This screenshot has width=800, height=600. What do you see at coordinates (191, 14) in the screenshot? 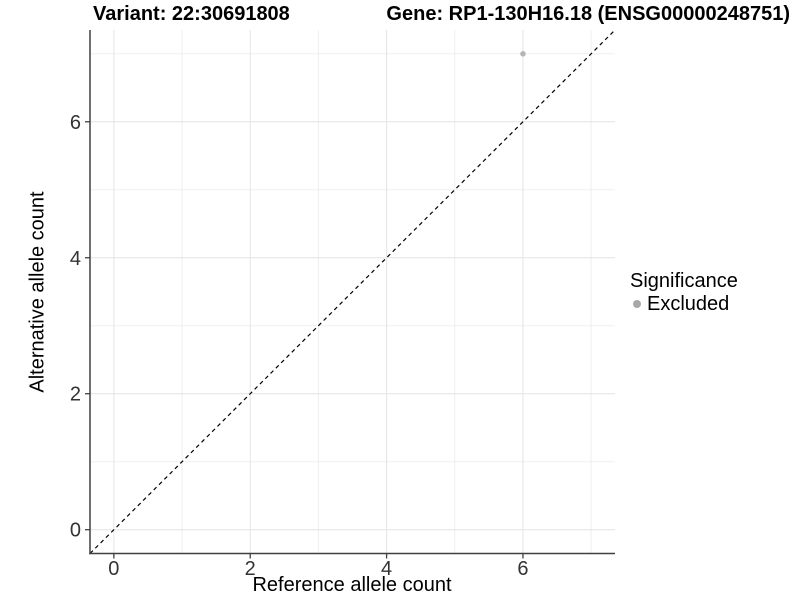
I see `plot-title-variant: Variant: 22:30691808` at bounding box center [191, 14].